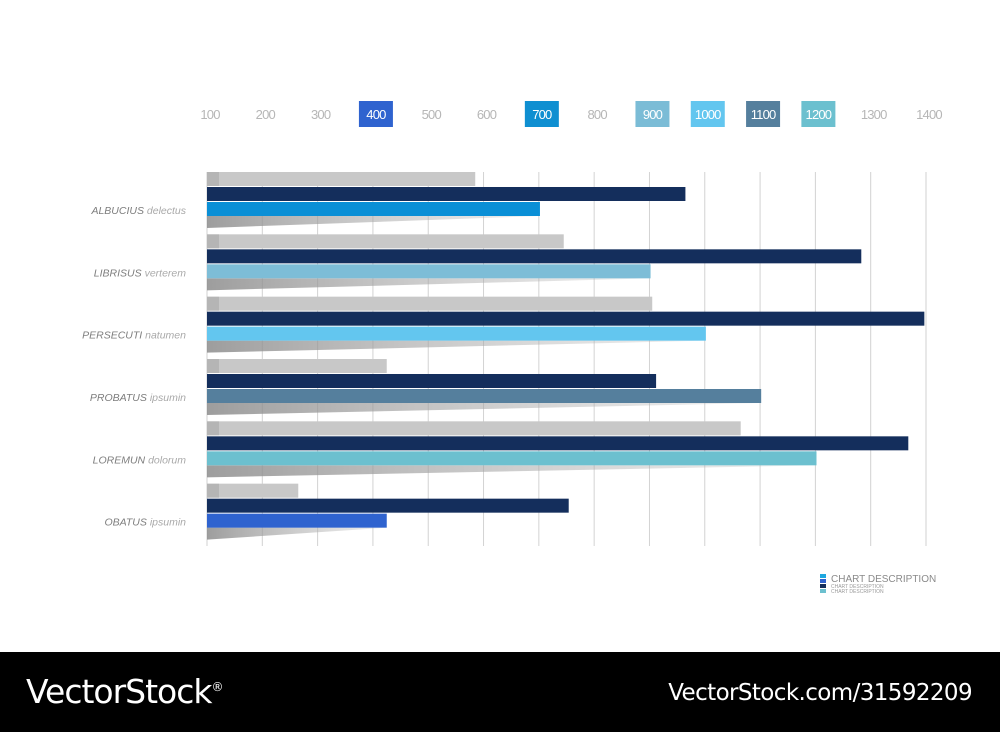  What do you see at coordinates (929, 114) in the screenshot?
I see `scale-label-1400: 1400` at bounding box center [929, 114].